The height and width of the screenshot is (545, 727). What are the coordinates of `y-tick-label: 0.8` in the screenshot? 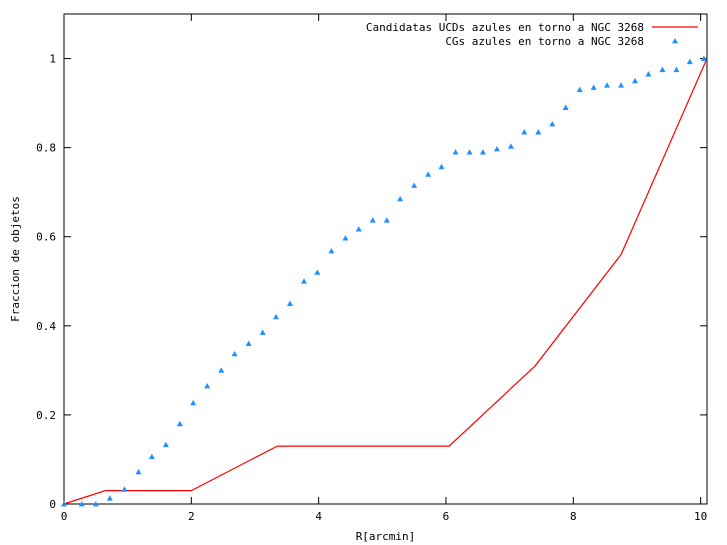 It's located at (46, 148).